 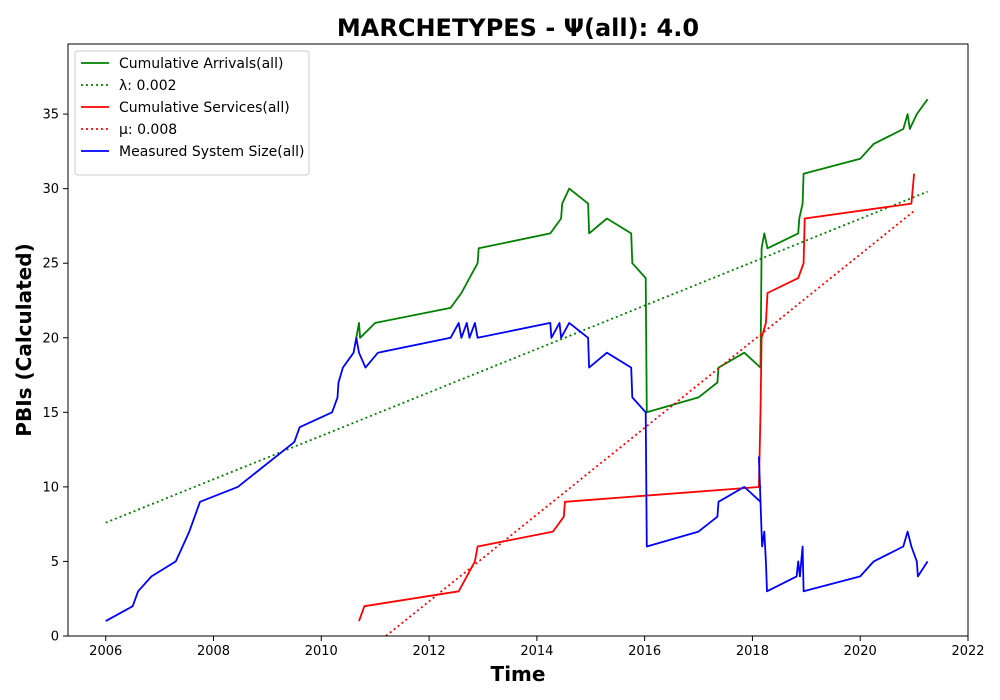 I want to click on x-tick-label: 2018, so click(x=752, y=651).